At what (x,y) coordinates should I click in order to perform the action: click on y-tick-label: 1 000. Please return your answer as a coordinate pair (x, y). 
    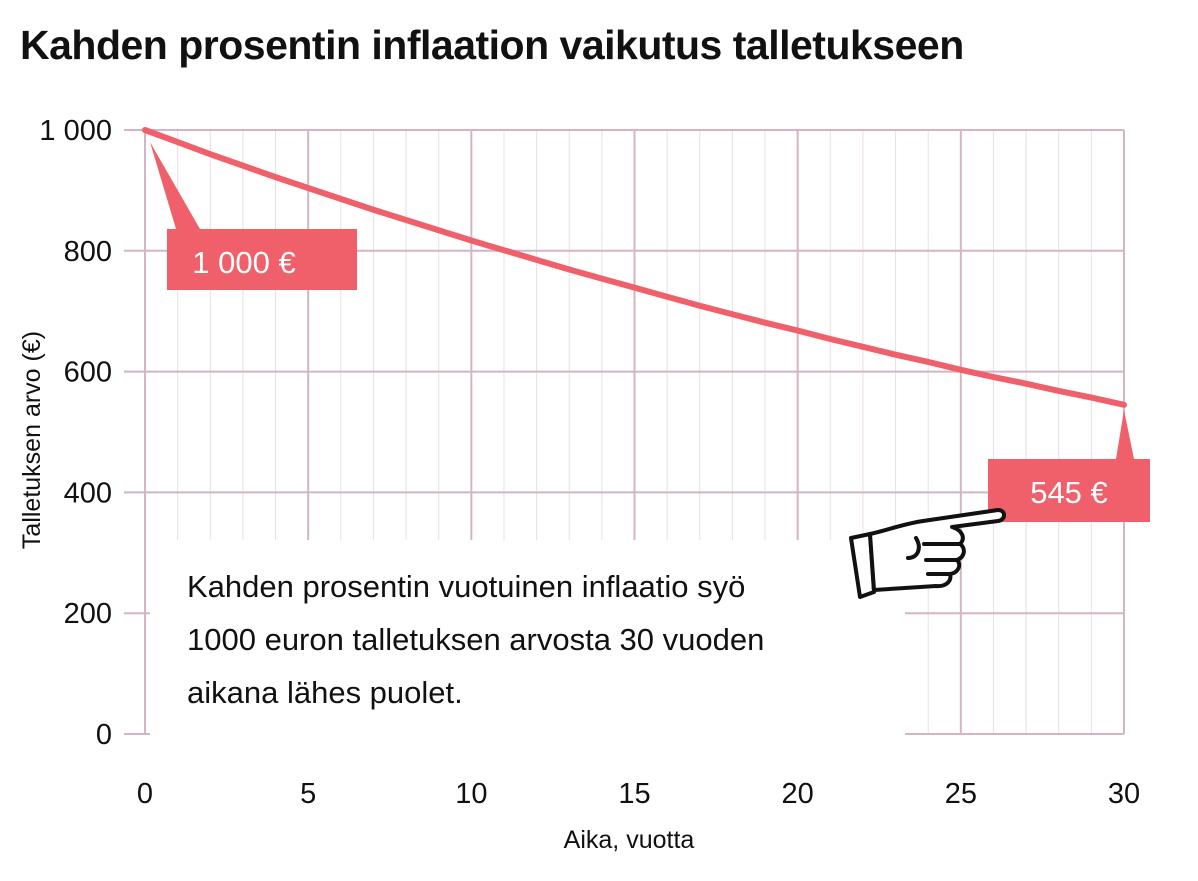
    Looking at the image, I should click on (75, 131).